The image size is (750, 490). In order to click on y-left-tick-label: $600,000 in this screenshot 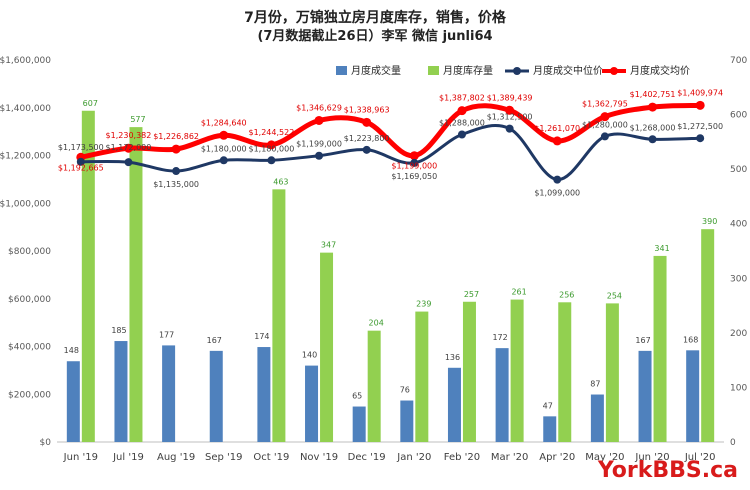, I will do `click(29, 300)`.